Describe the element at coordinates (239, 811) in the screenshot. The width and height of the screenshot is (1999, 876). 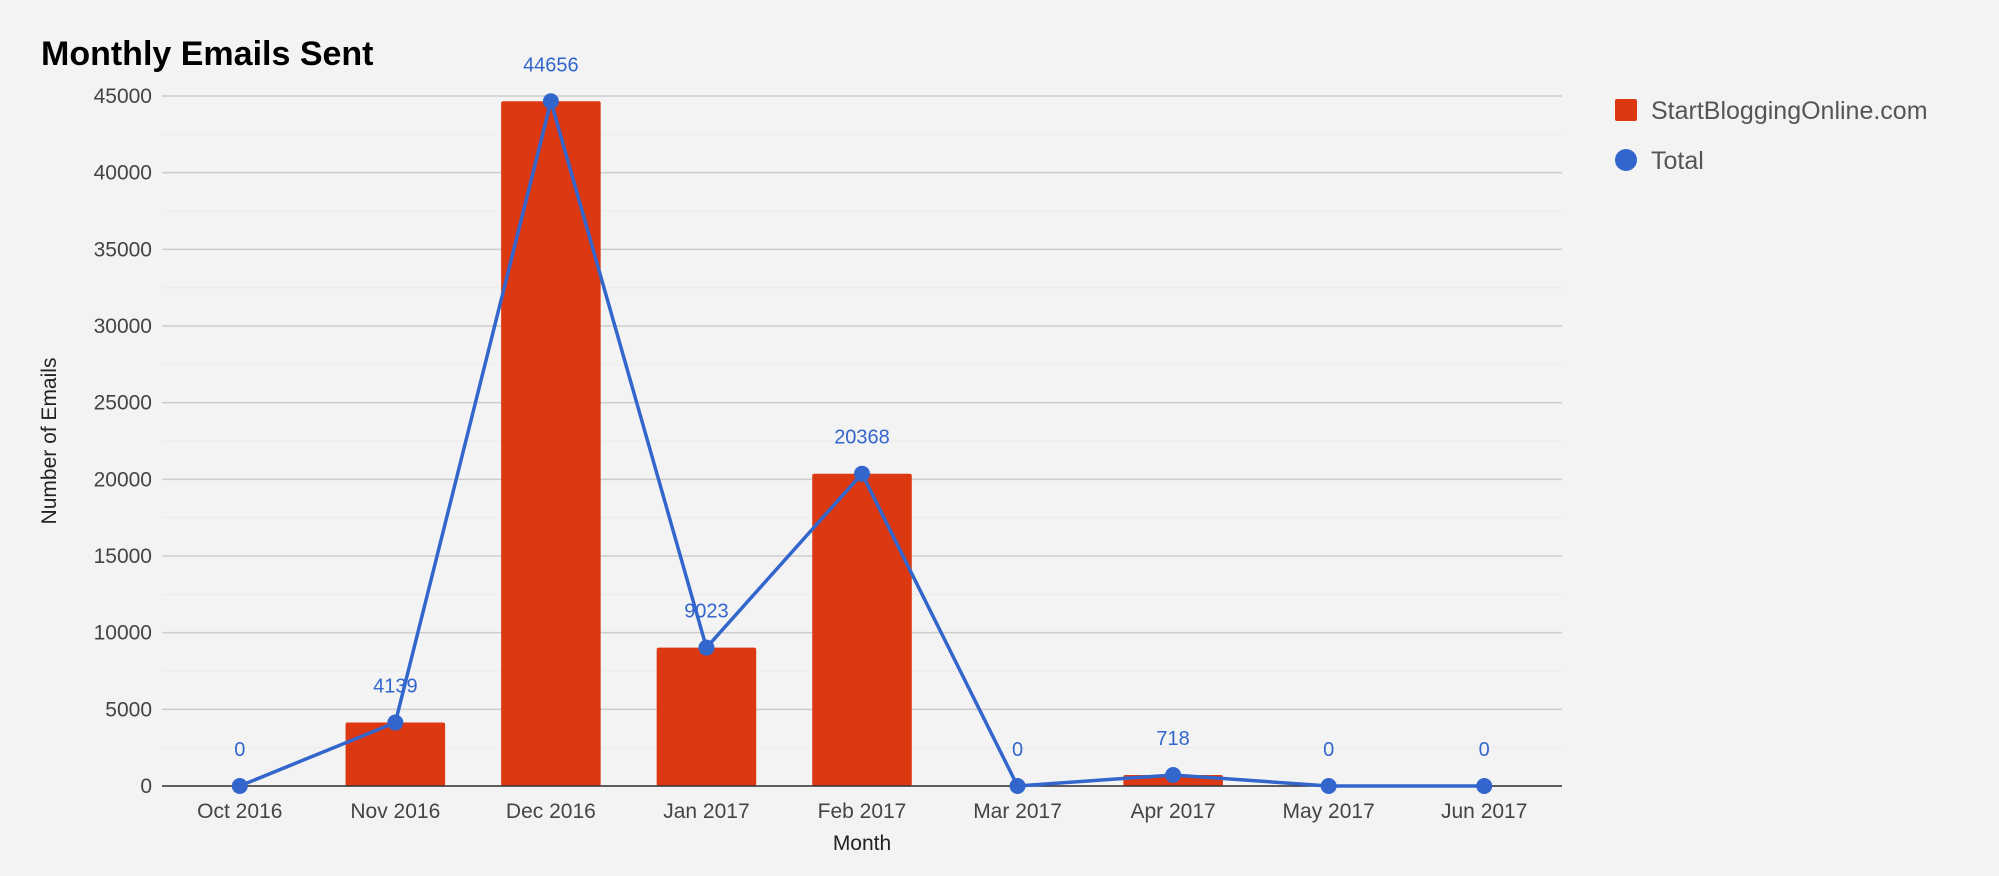
I see `x-tick-label: Oct 2016` at that location.